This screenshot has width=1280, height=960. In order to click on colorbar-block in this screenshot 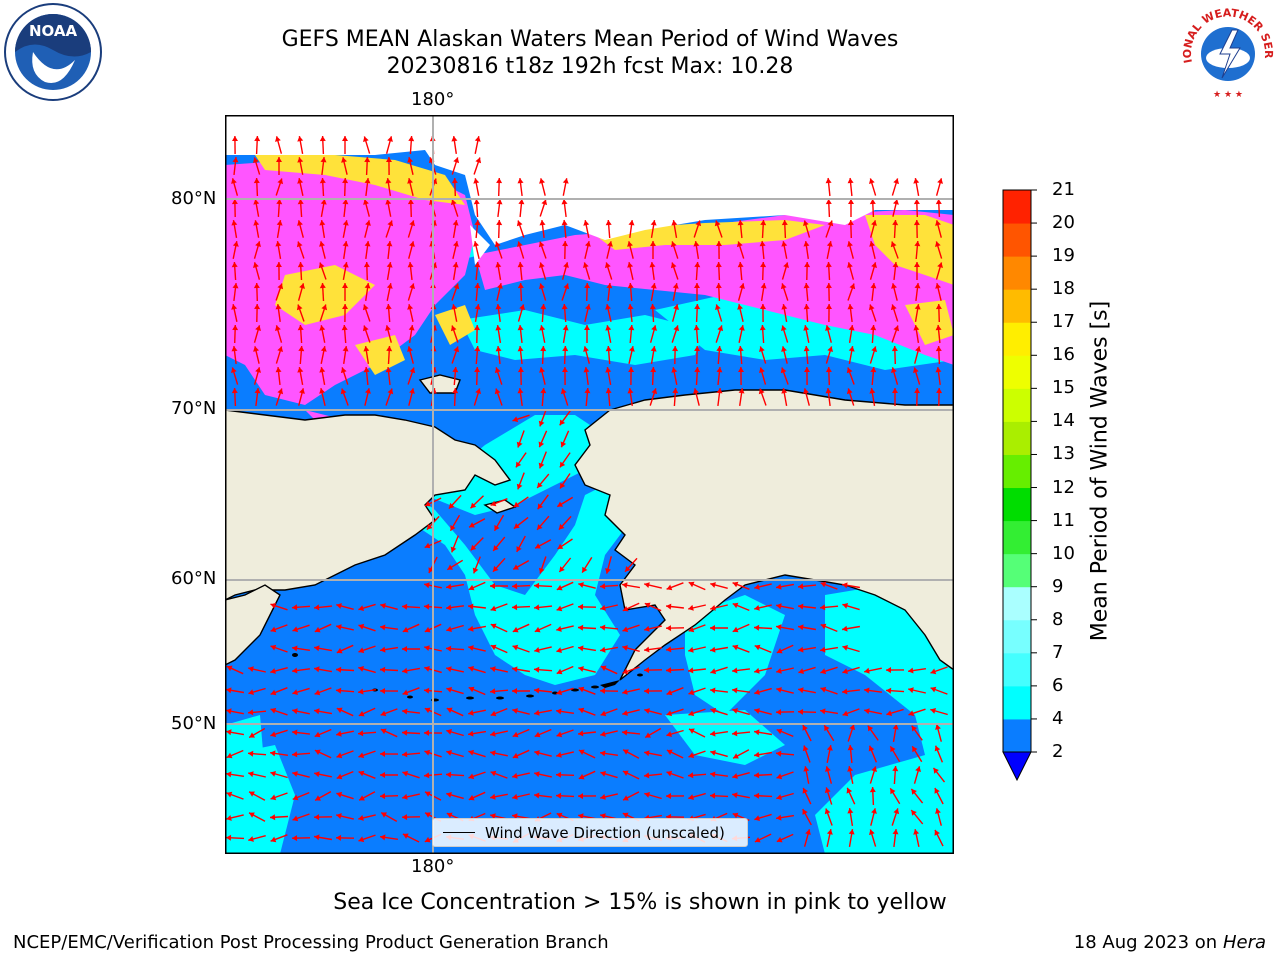, I will do `click(1017, 471)`.